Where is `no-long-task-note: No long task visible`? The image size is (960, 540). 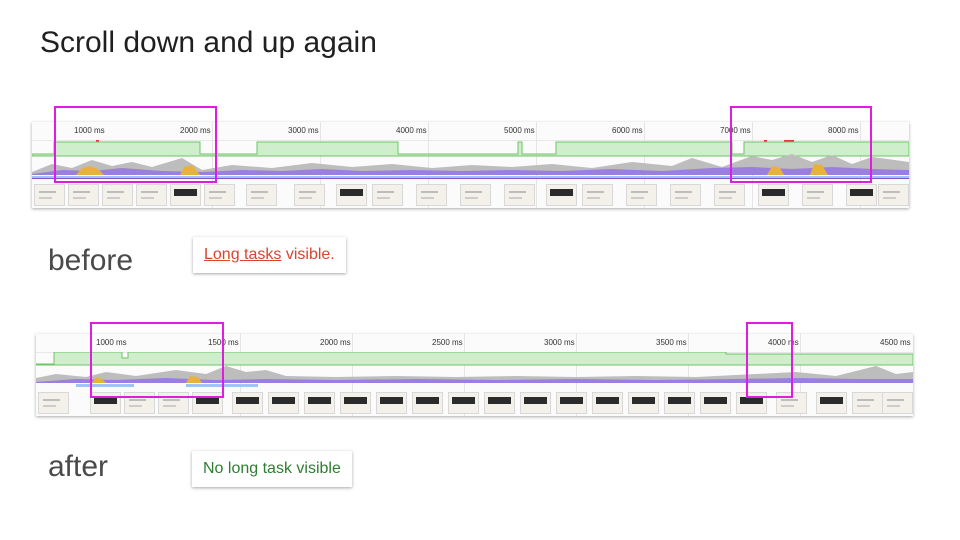
no-long-task-note: No long task visible is located at coordinates (272, 469).